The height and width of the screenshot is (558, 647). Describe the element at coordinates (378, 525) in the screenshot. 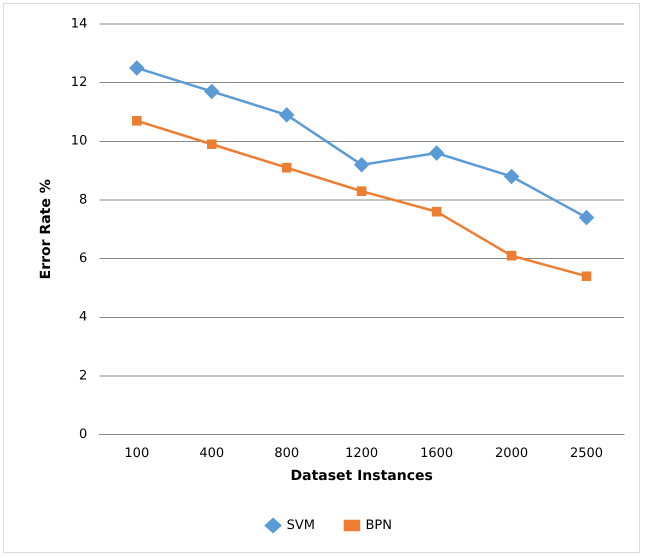

I see `legend-label: BPN` at that location.